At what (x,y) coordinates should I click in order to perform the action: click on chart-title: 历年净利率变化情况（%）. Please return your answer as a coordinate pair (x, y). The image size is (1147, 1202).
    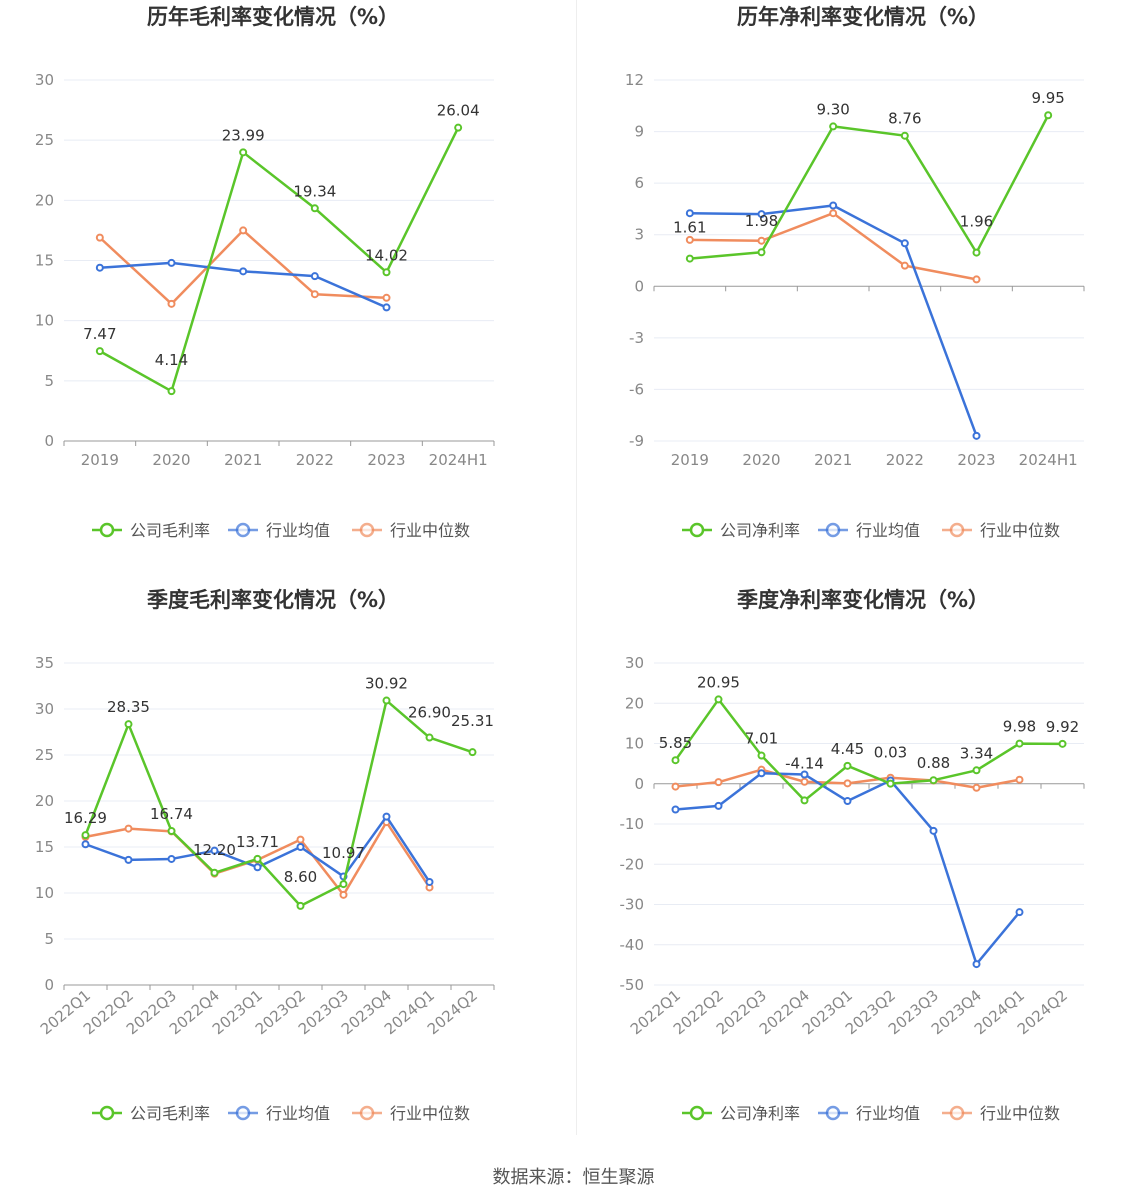
    Looking at the image, I should click on (863, 17).